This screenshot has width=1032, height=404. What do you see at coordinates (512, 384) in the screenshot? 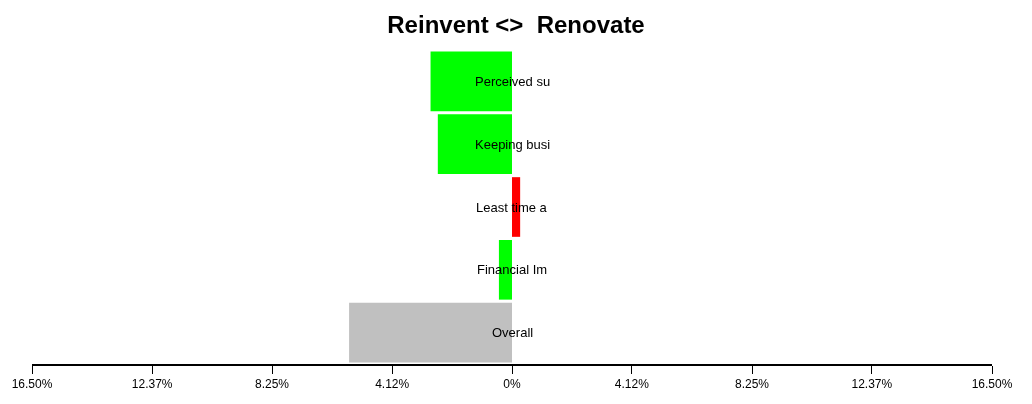
I see `x-tick-label: 0%` at bounding box center [512, 384].